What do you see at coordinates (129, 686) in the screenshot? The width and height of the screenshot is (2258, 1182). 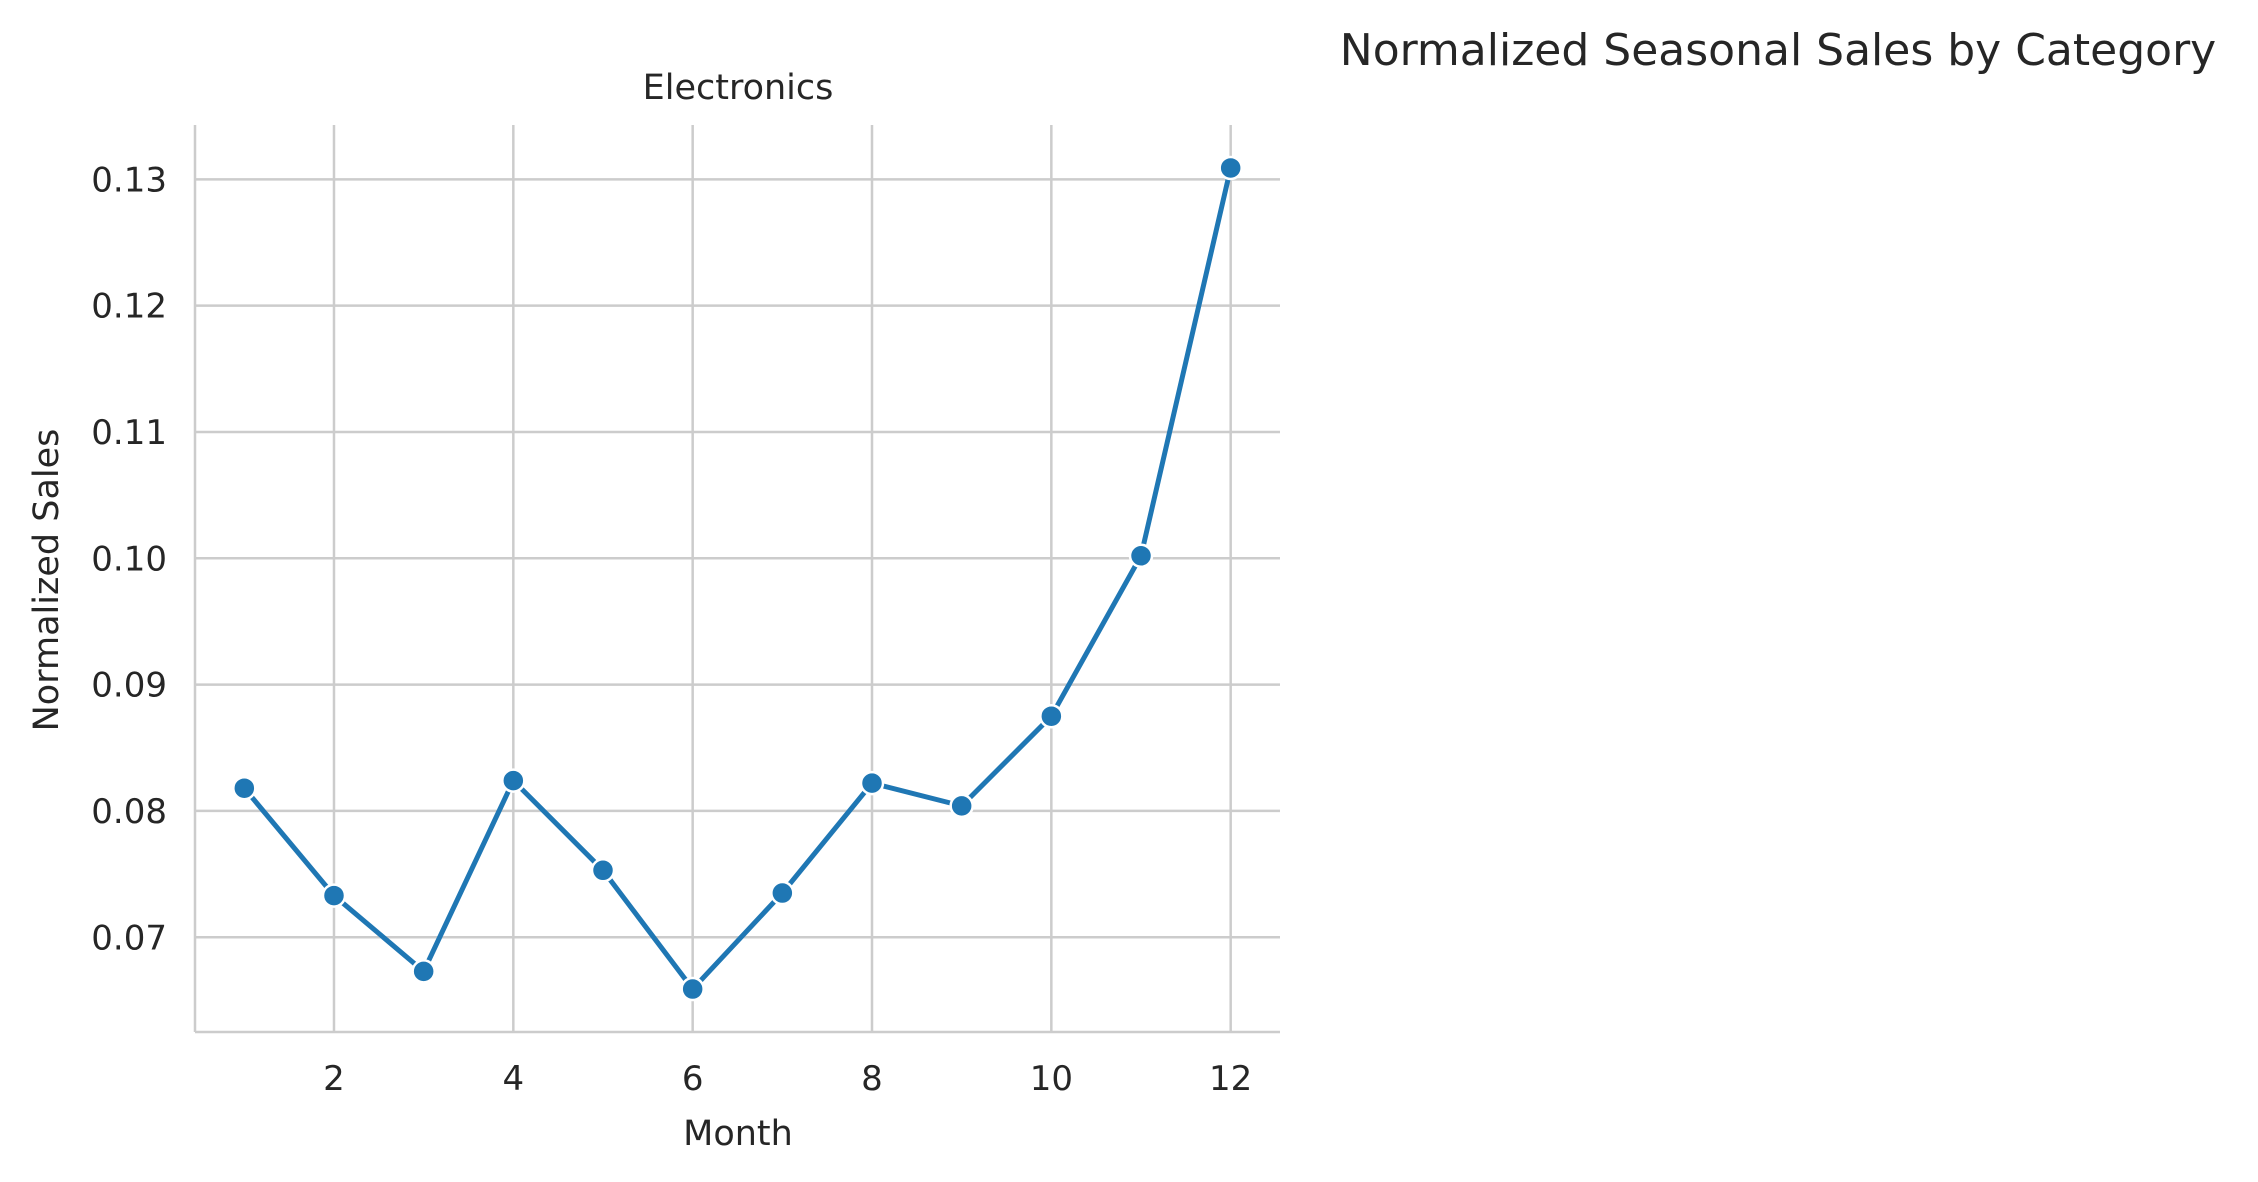 I see `y-tick-label: 0.09` at bounding box center [129, 686].